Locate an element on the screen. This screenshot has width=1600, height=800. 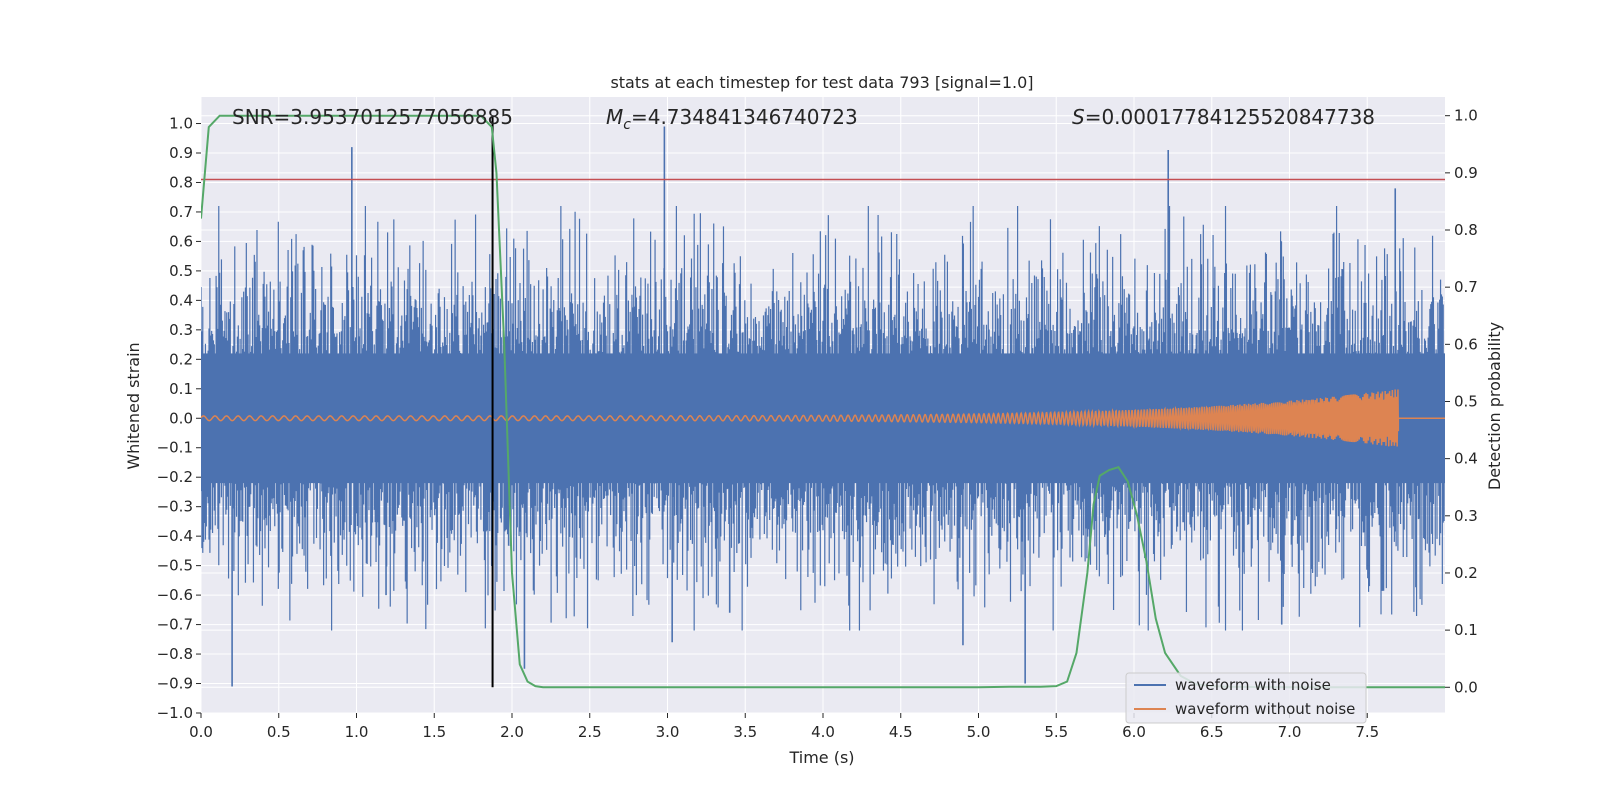
legend-label-chirp: waveform without noise is located at coordinates (1265, 709).